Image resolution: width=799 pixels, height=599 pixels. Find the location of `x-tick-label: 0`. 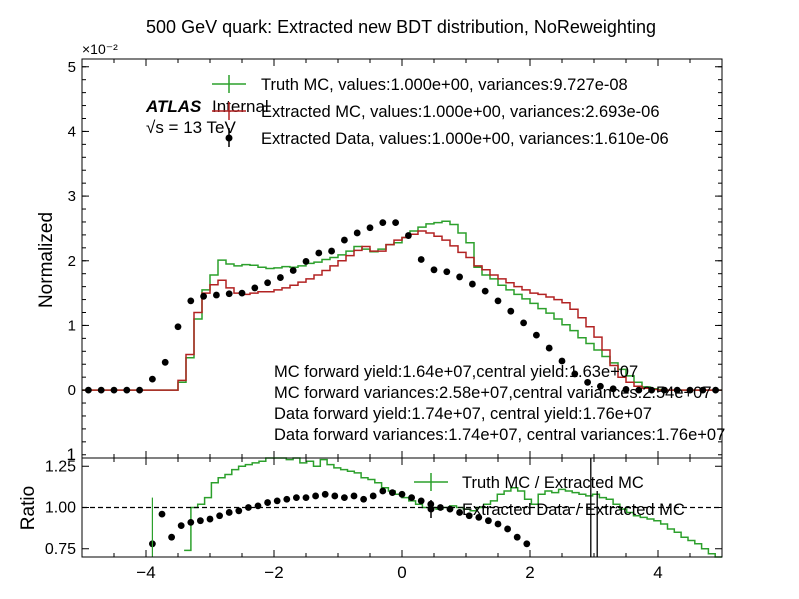

x-tick-label: 0 is located at coordinates (401, 572).